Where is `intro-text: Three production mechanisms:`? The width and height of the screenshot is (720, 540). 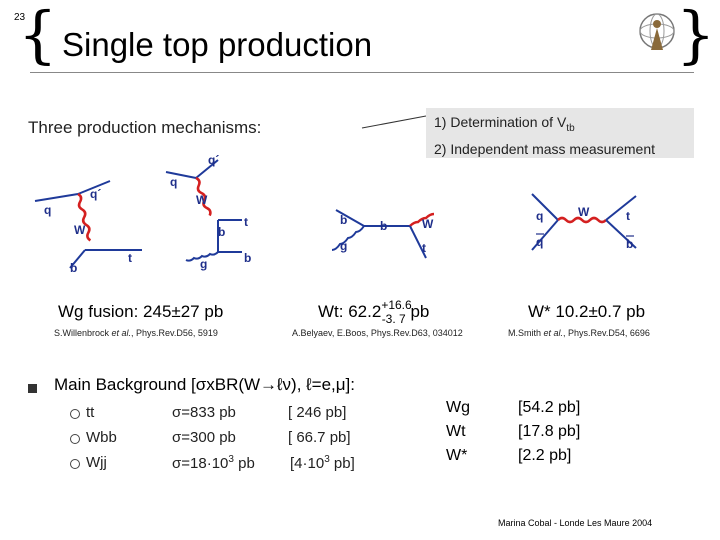
intro-text: Three production mechanisms: is located at coordinates (145, 127).